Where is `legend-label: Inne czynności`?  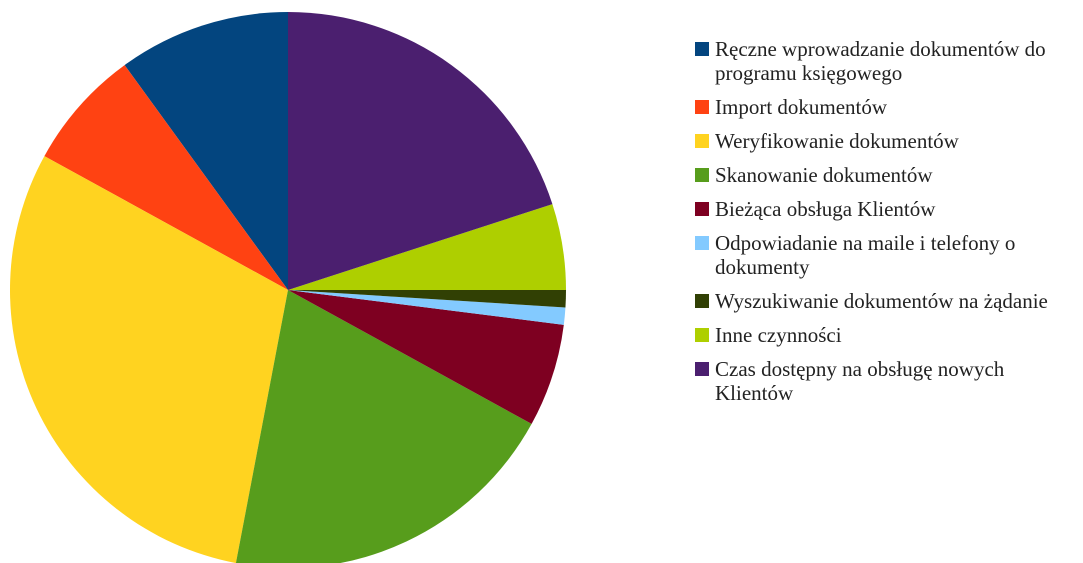 legend-label: Inne czynności is located at coordinates (778, 335).